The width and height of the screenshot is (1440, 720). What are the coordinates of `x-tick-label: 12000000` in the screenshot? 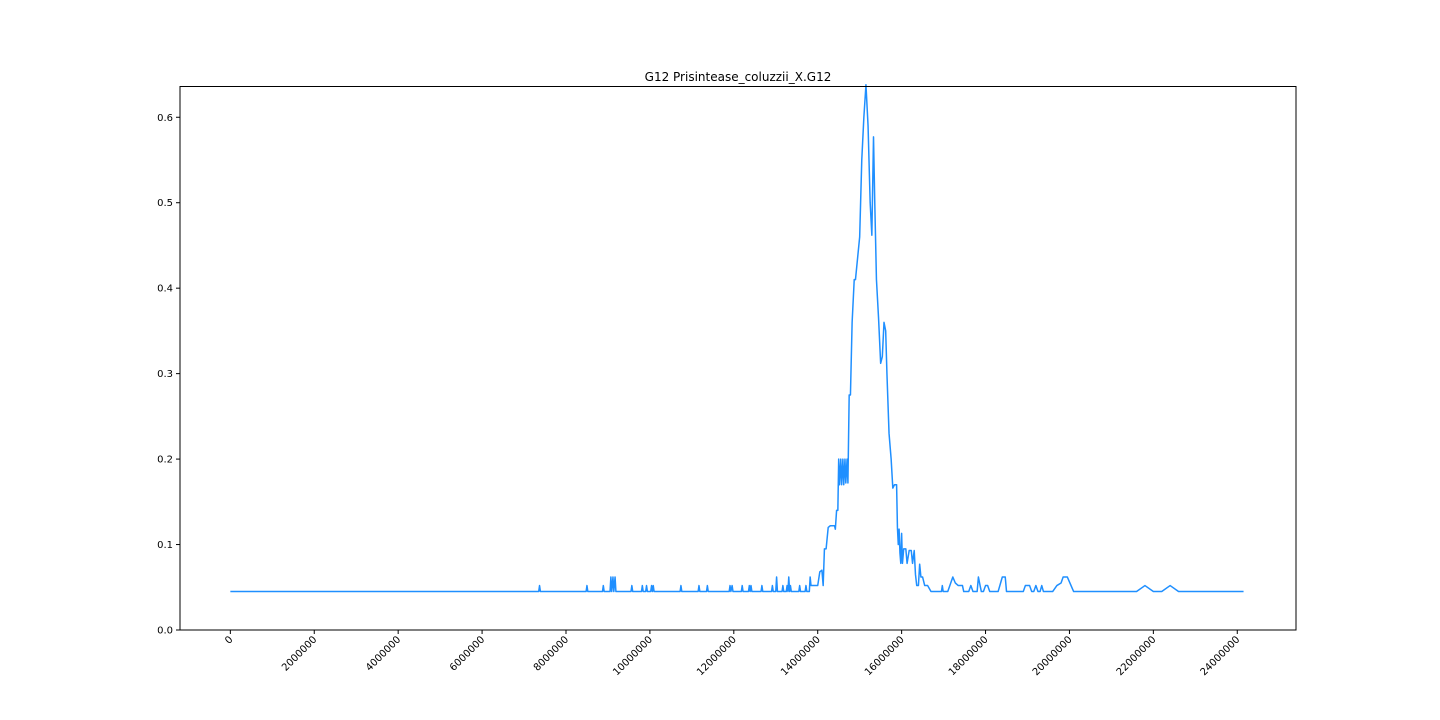 It's located at (717, 656).